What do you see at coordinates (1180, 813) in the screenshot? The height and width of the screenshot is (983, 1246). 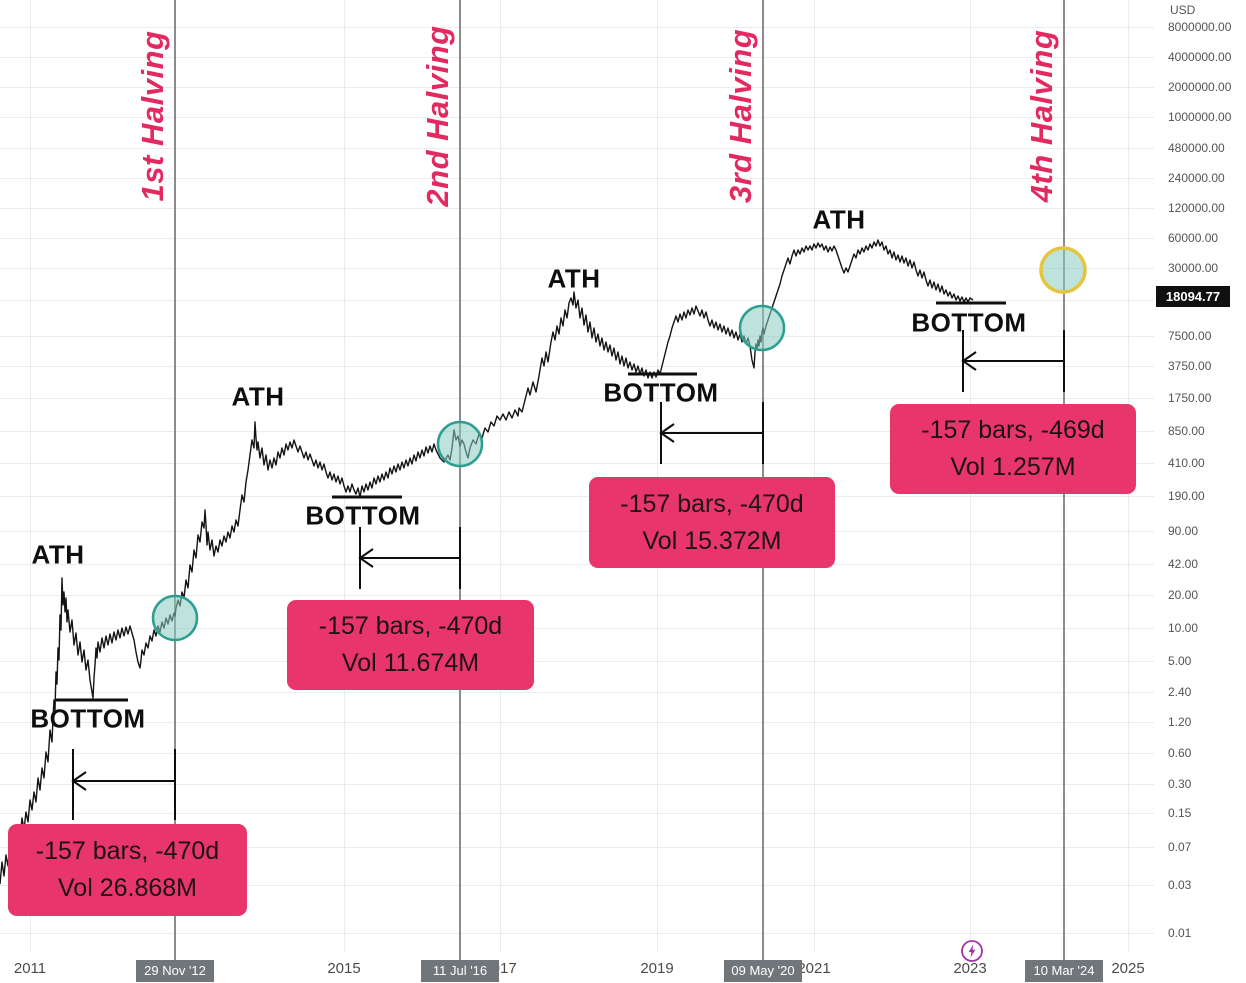 I see `y-axis-tick-label: 0.15` at bounding box center [1180, 813].